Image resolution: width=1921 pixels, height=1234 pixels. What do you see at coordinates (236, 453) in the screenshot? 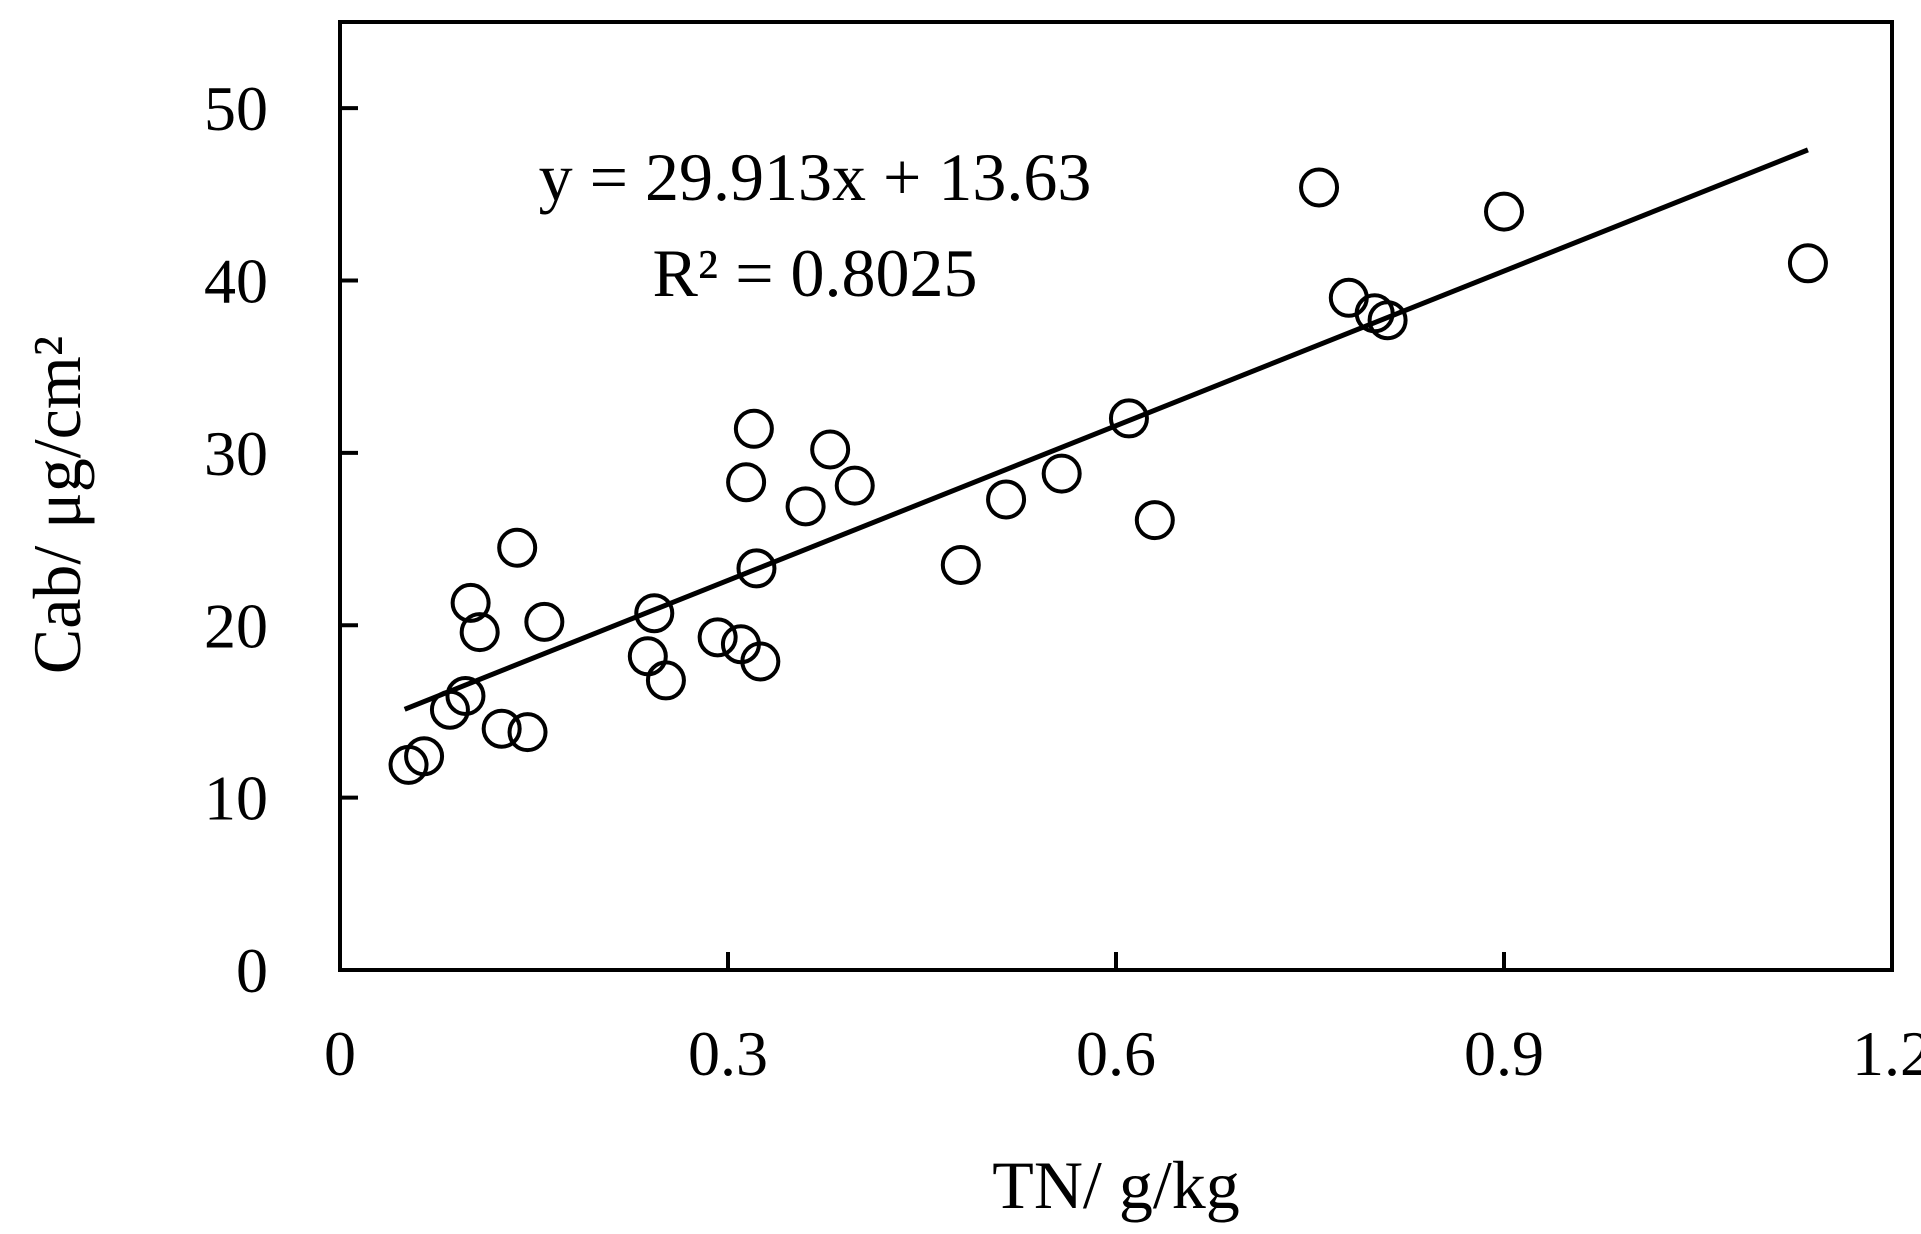
I see `y-tick-label: 30` at bounding box center [236, 453].